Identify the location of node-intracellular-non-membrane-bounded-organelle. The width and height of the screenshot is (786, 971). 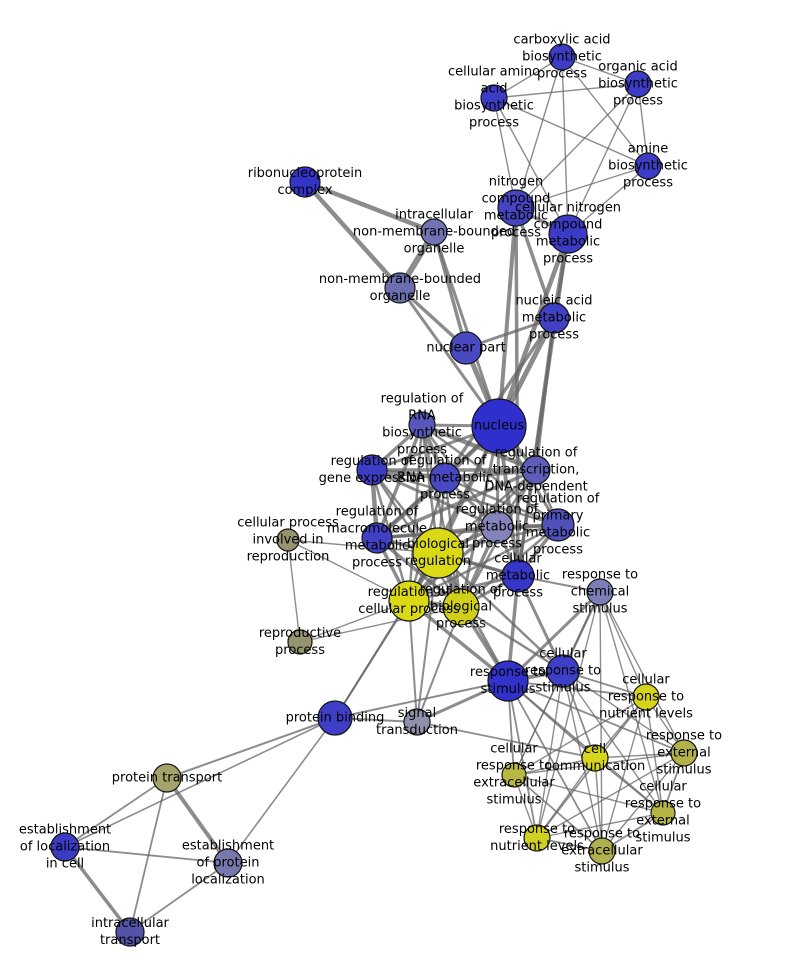
(434, 232).